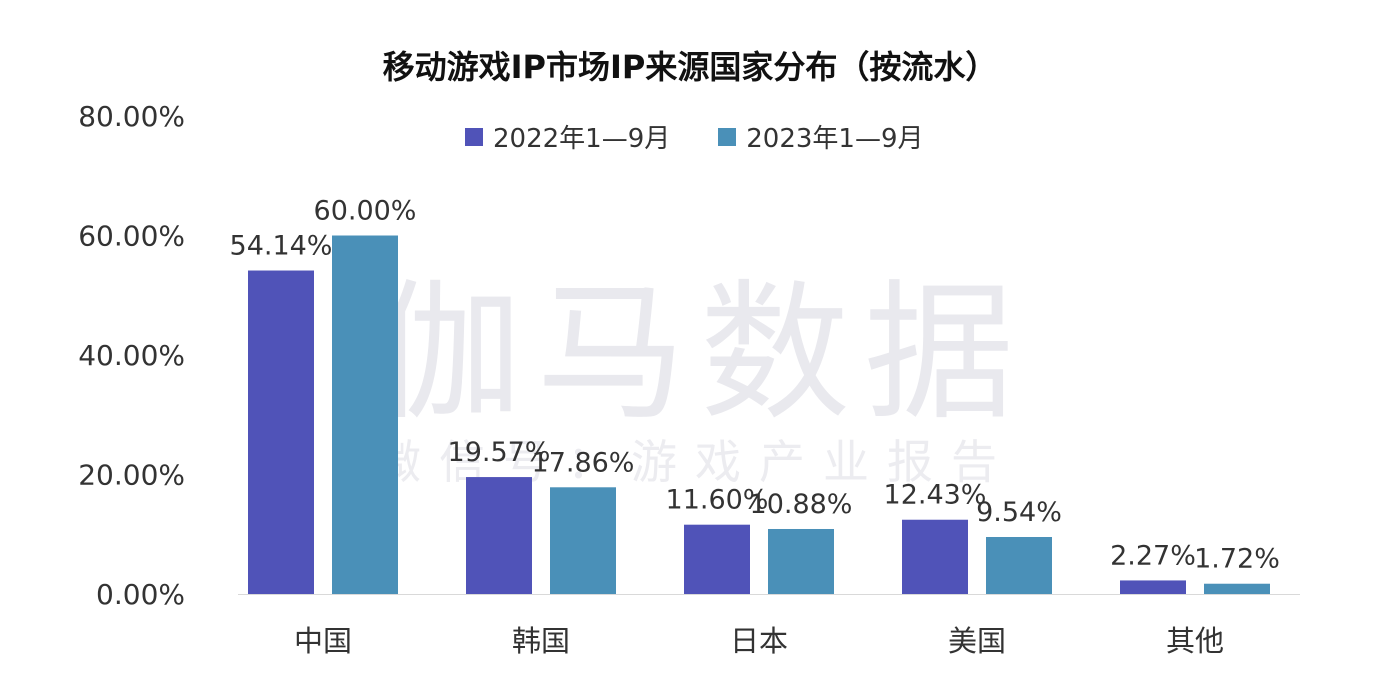  What do you see at coordinates (365, 211) in the screenshot?
I see `data-label: 60.00%` at bounding box center [365, 211].